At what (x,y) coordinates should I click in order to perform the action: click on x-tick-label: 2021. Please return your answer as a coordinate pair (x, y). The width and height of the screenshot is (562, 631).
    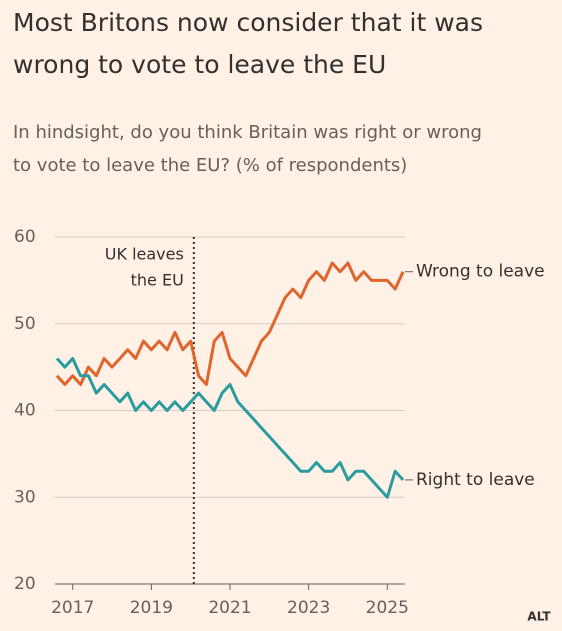
    Looking at the image, I should click on (229, 608).